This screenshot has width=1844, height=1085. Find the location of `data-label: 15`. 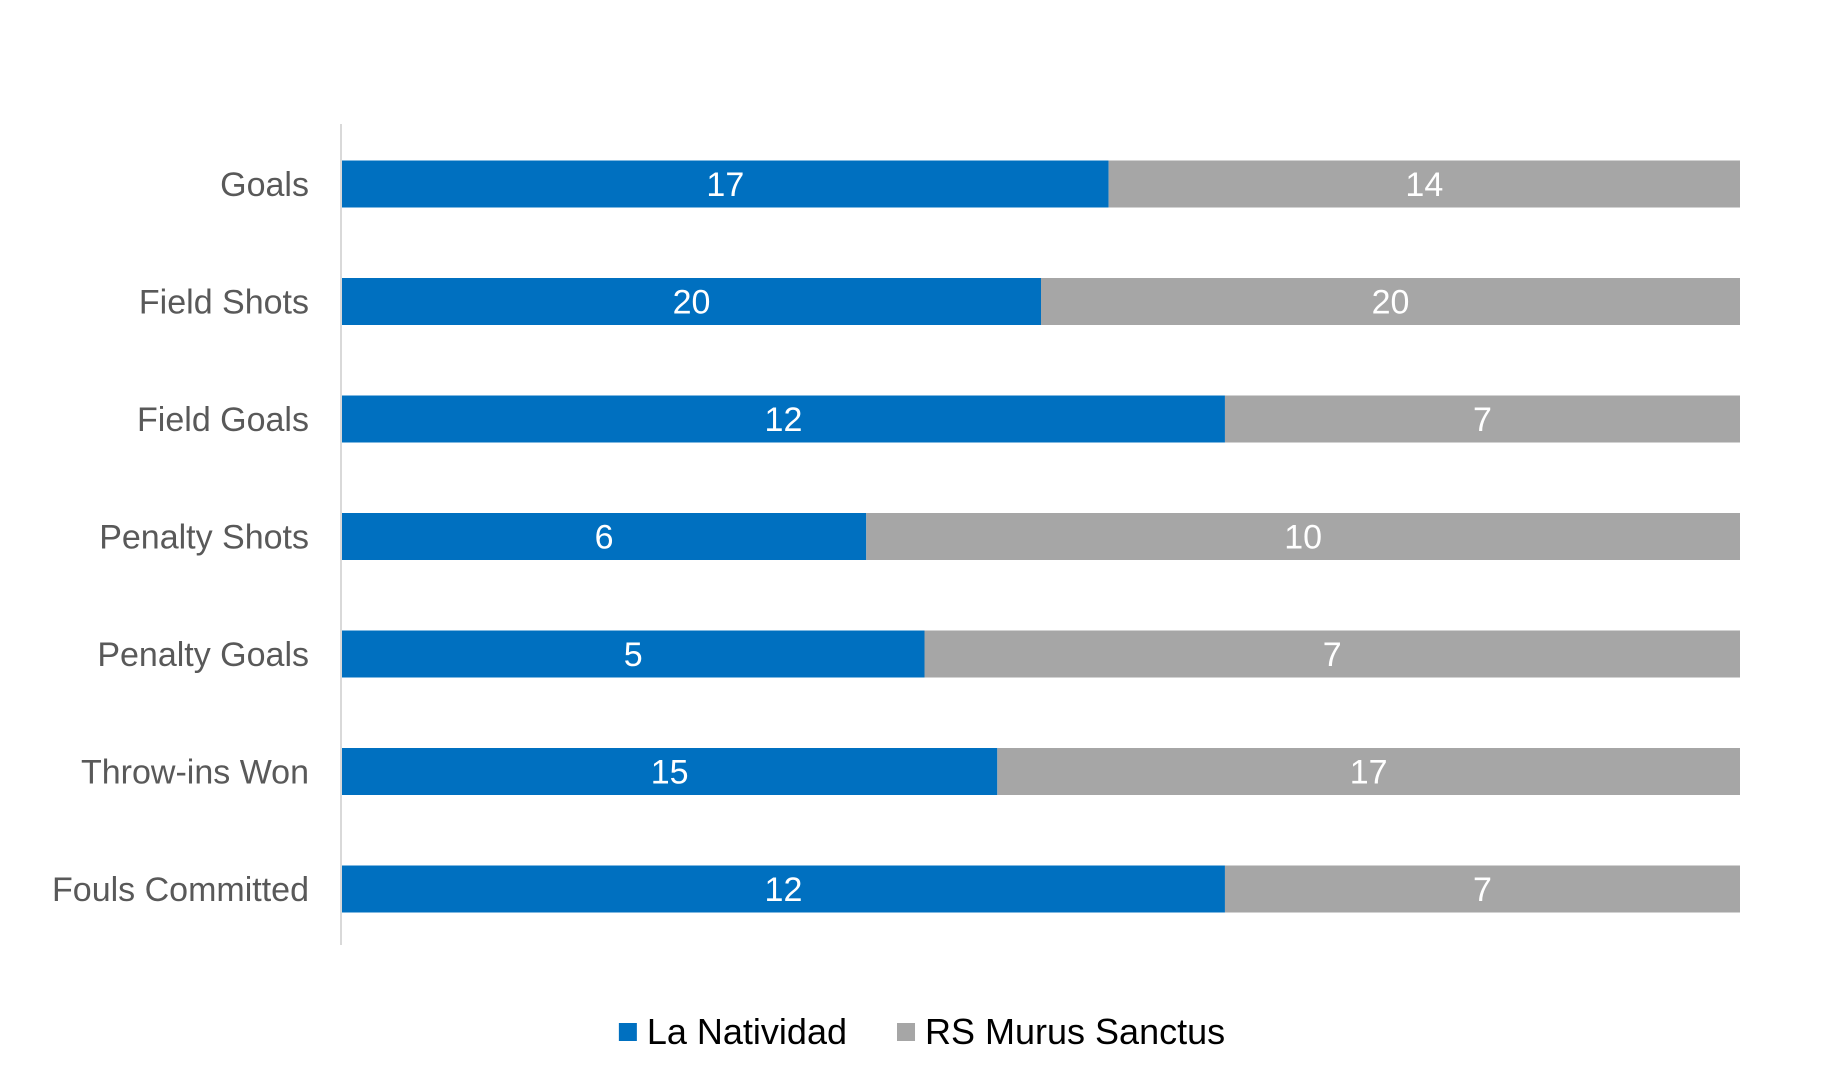

data-label: 15 is located at coordinates (670, 773).